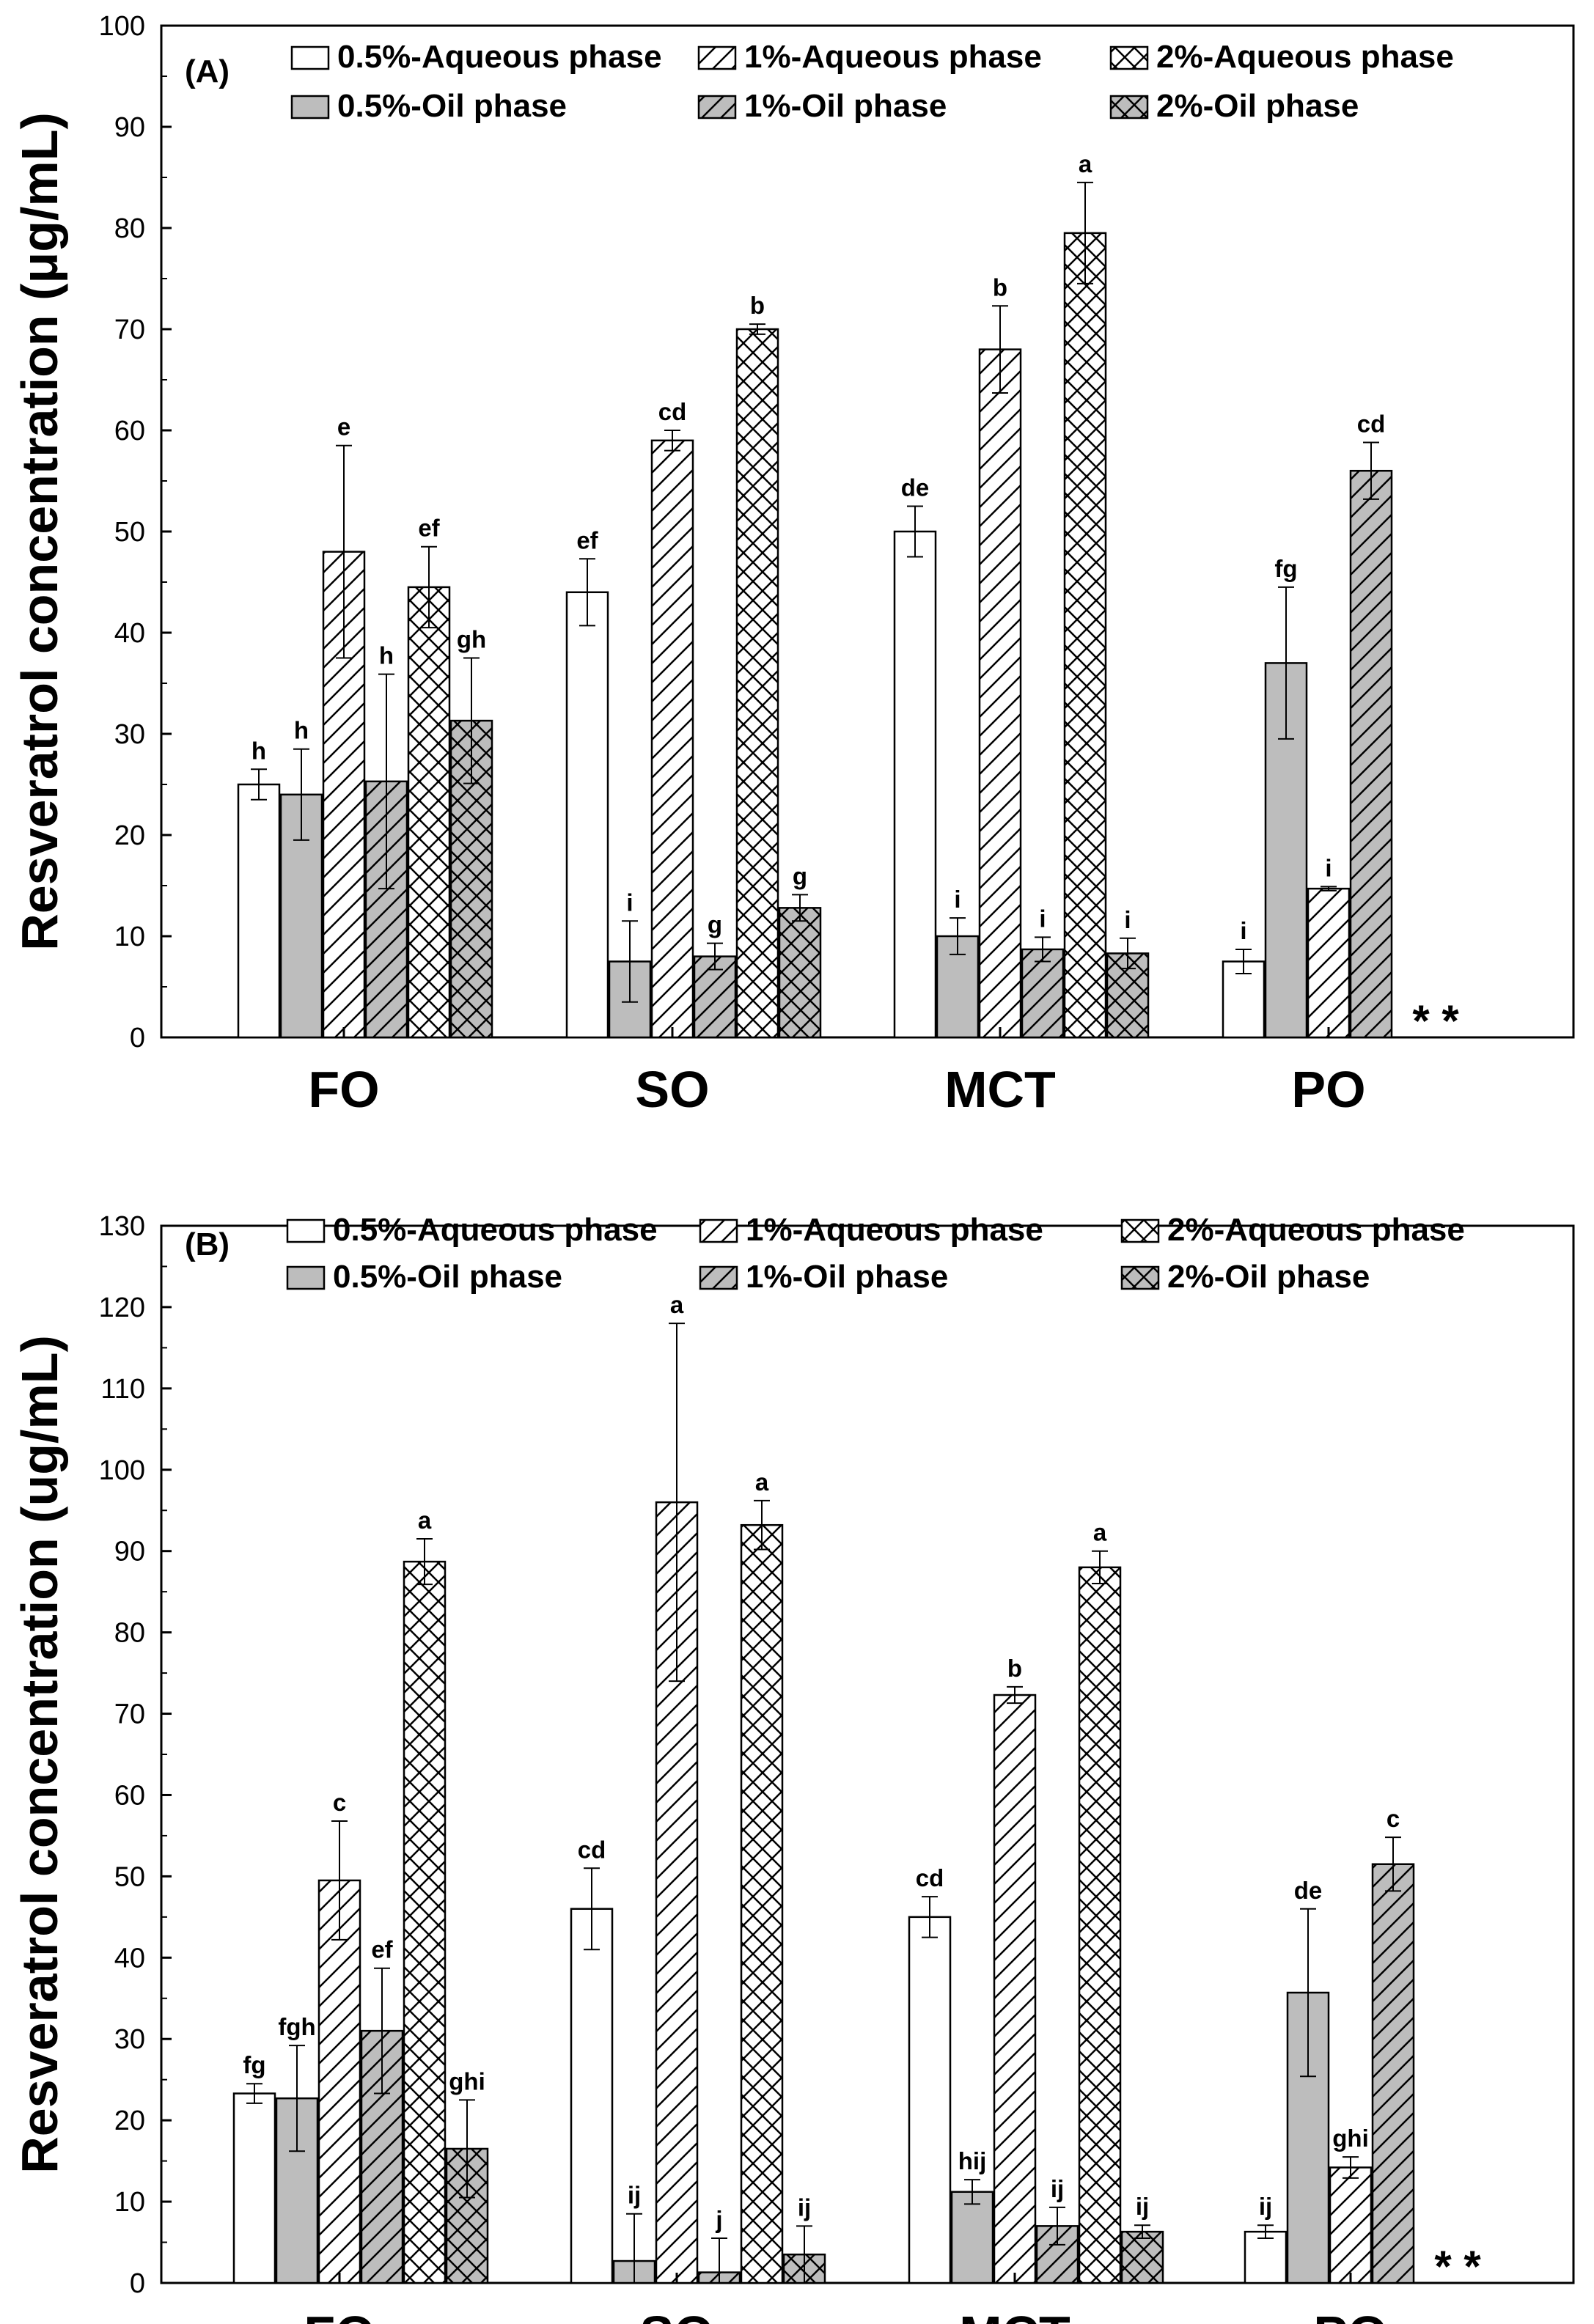 Image resolution: width=1594 pixels, height=2324 pixels. I want to click on y-tick-label: 130, so click(122, 1226).